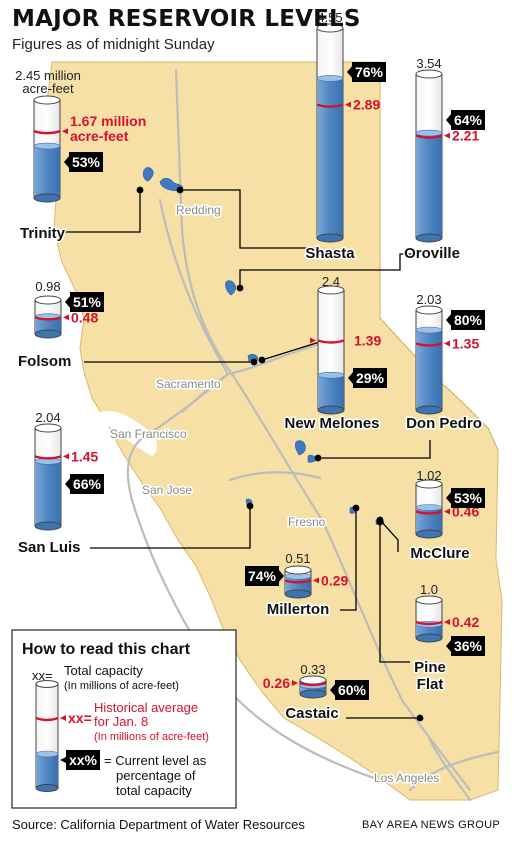  What do you see at coordinates (420, 718) in the screenshot?
I see `dot-castaic` at bounding box center [420, 718].